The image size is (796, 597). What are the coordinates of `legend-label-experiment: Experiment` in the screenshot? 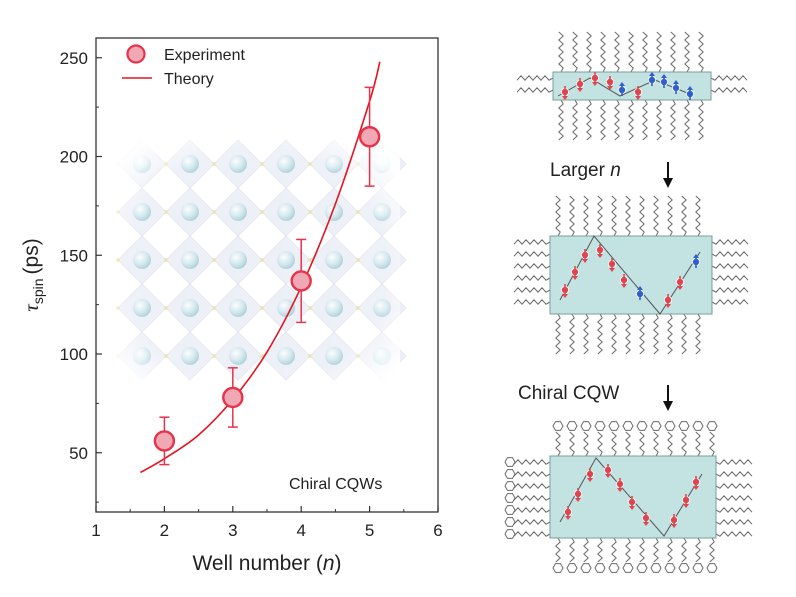 It's located at (204, 55).